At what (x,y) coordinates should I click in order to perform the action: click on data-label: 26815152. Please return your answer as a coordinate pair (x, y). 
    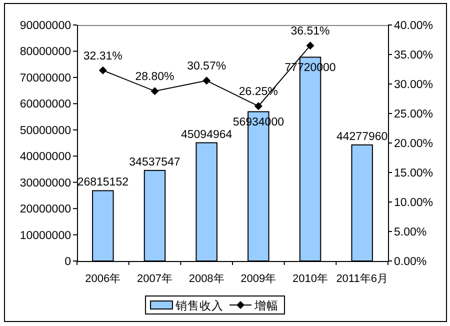
    Looking at the image, I should click on (103, 182).